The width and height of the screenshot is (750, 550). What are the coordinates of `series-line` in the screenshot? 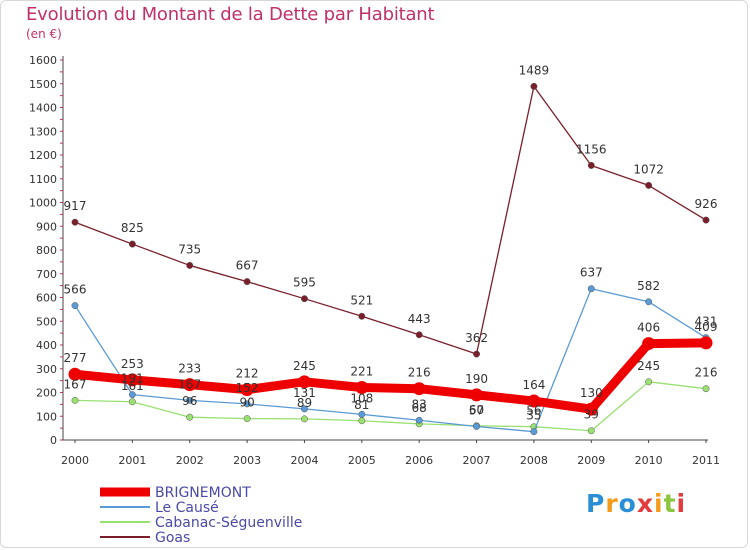 It's located at (390, 376).